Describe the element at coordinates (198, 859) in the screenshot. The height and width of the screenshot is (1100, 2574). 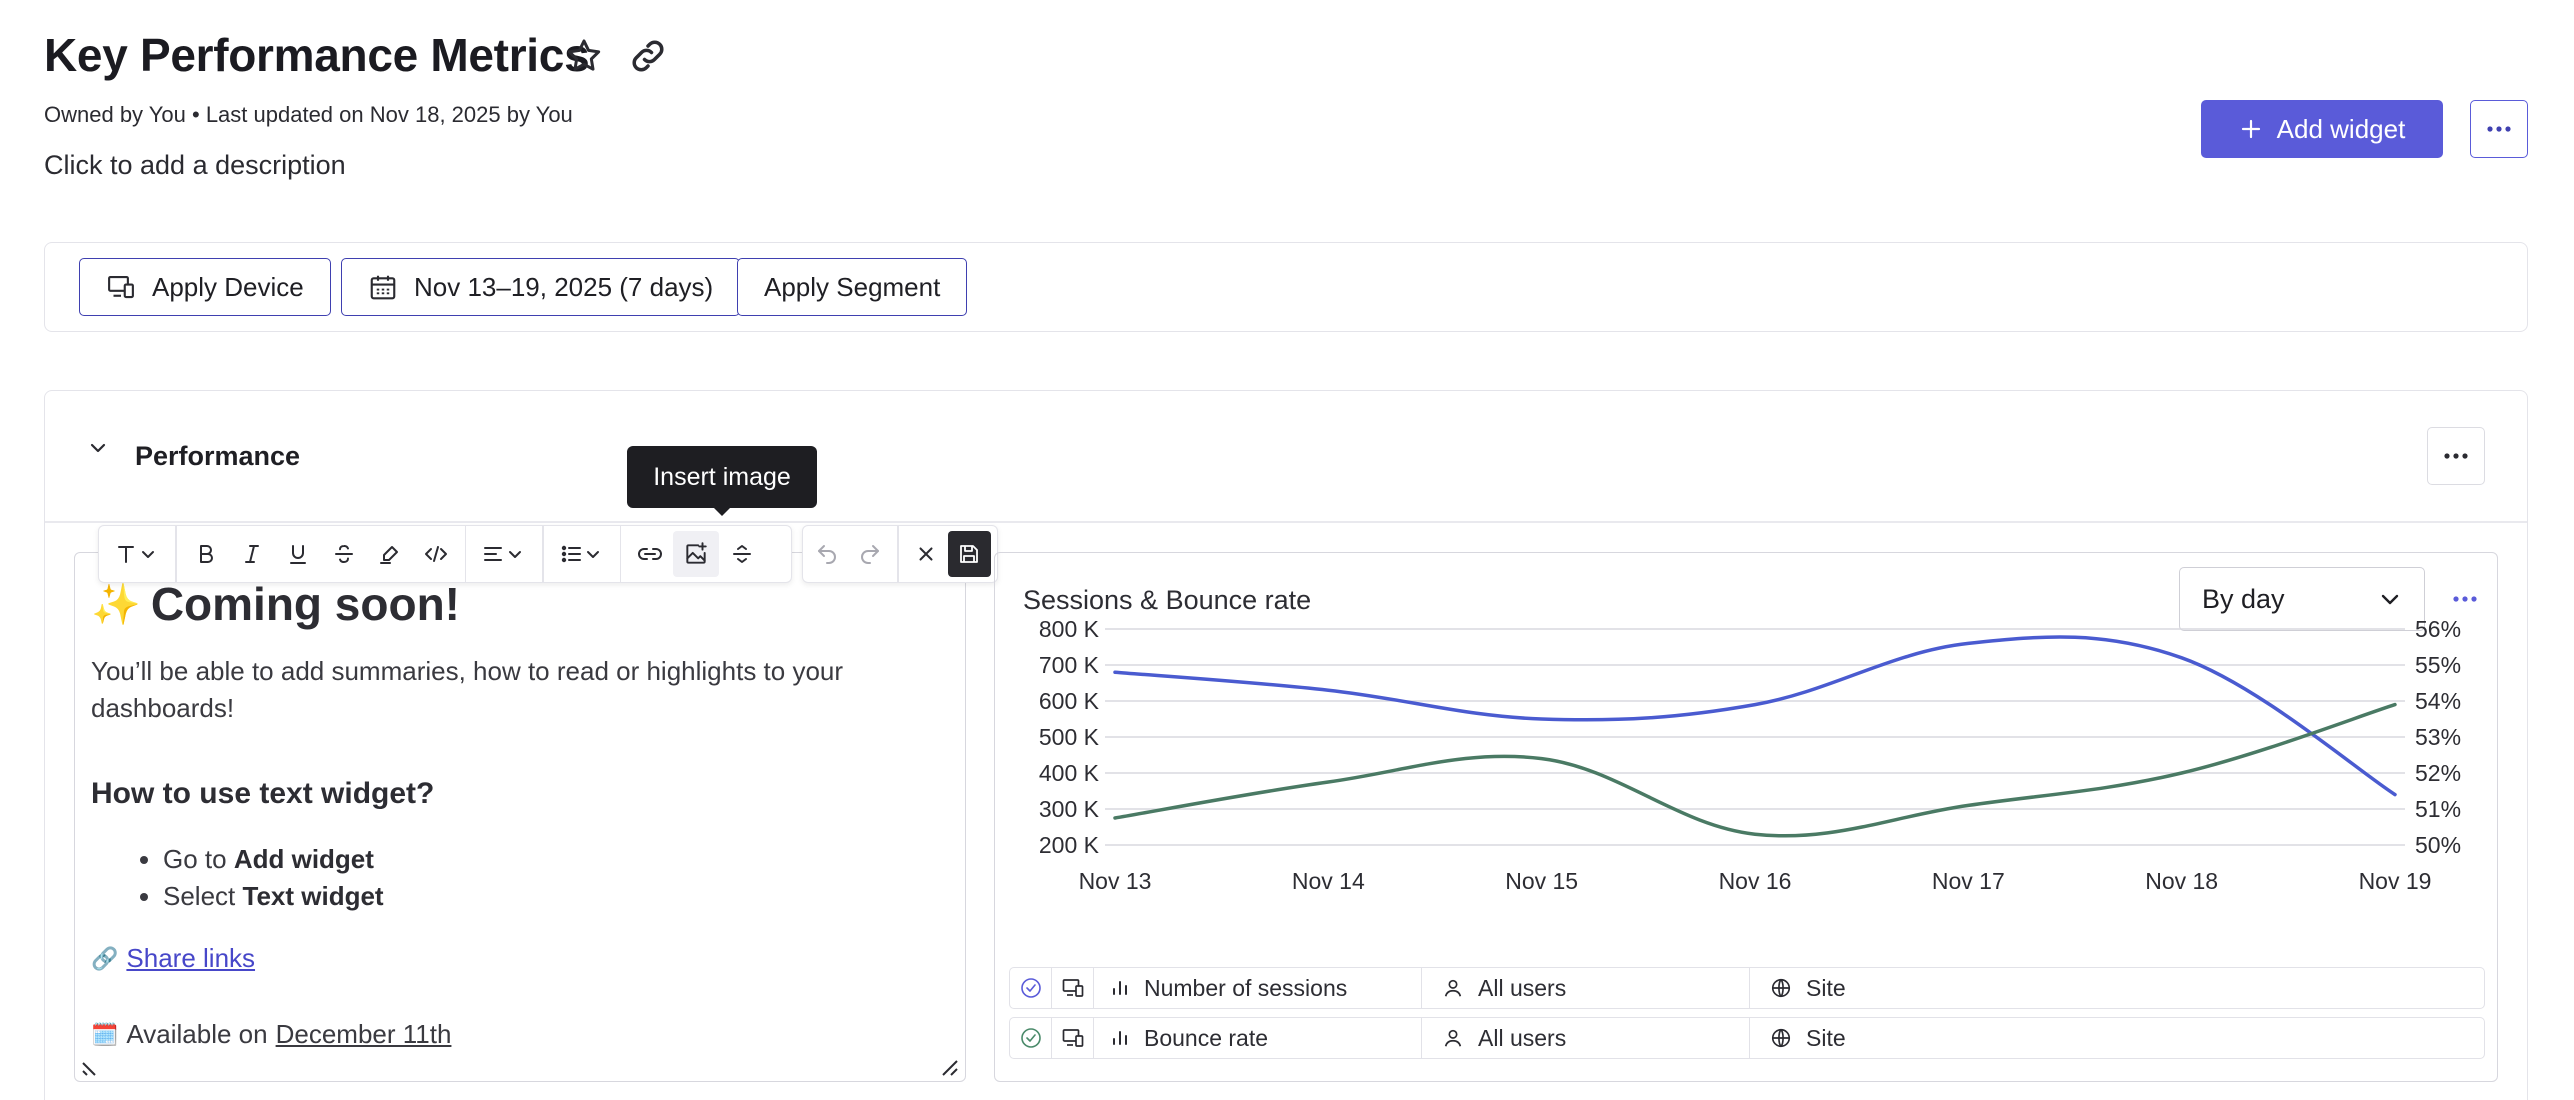
I see `list-item-prefix: Go to` at that location.